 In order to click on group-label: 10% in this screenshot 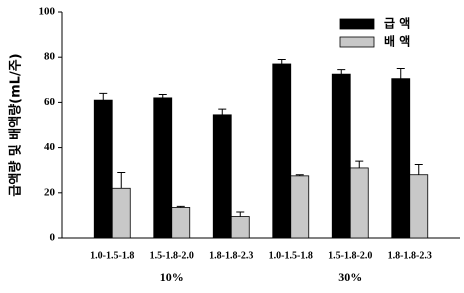, I will do `click(172, 277)`.